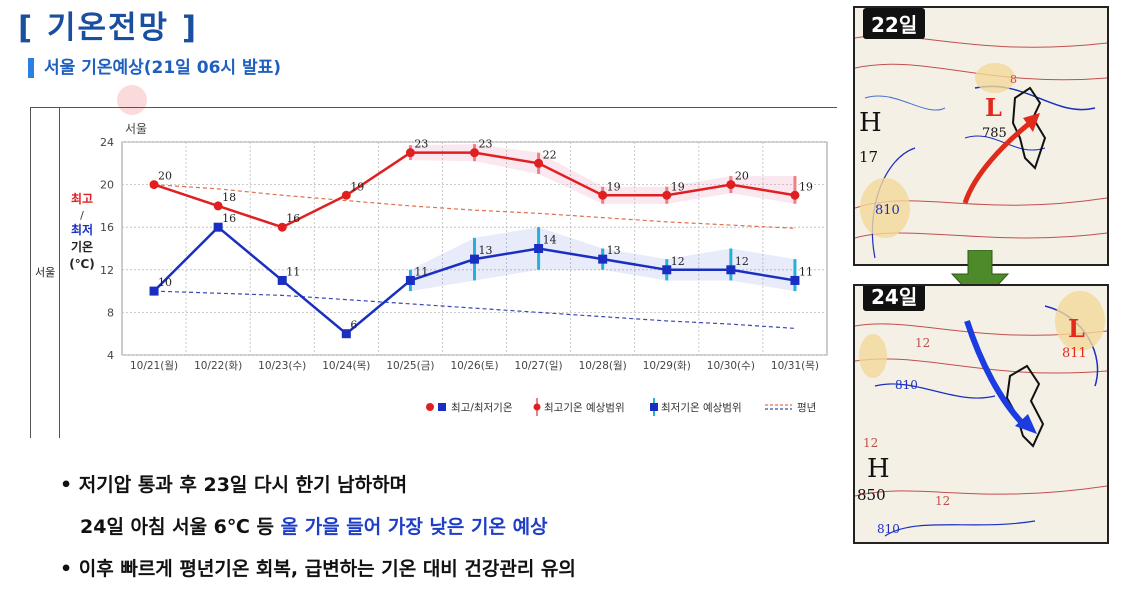 The height and width of the screenshot is (598, 1123). What do you see at coordinates (282, 366) in the screenshot?
I see `x-tick-label: 10/23(수)` at bounding box center [282, 366].